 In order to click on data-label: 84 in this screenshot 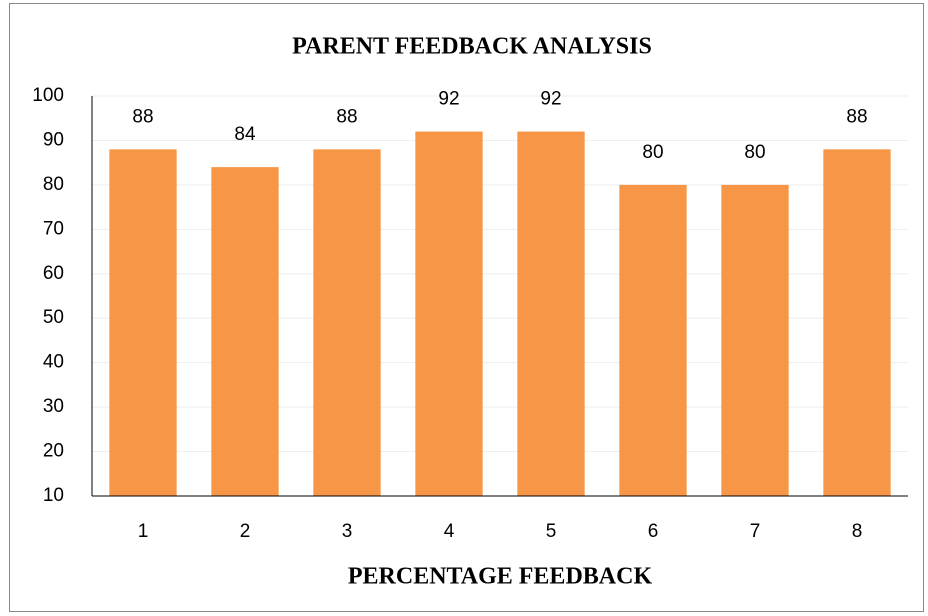, I will do `click(245, 134)`.